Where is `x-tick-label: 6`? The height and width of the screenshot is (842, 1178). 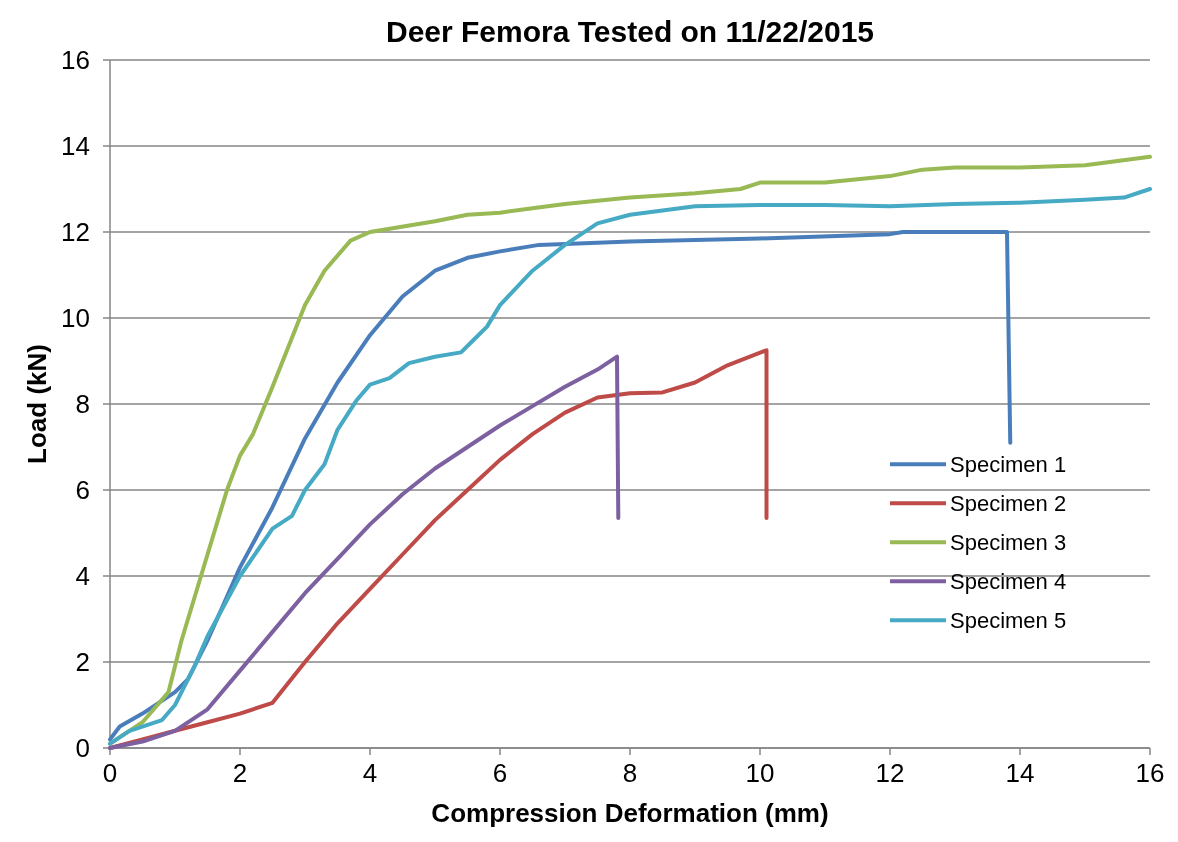
x-tick-label: 6 is located at coordinates (500, 773).